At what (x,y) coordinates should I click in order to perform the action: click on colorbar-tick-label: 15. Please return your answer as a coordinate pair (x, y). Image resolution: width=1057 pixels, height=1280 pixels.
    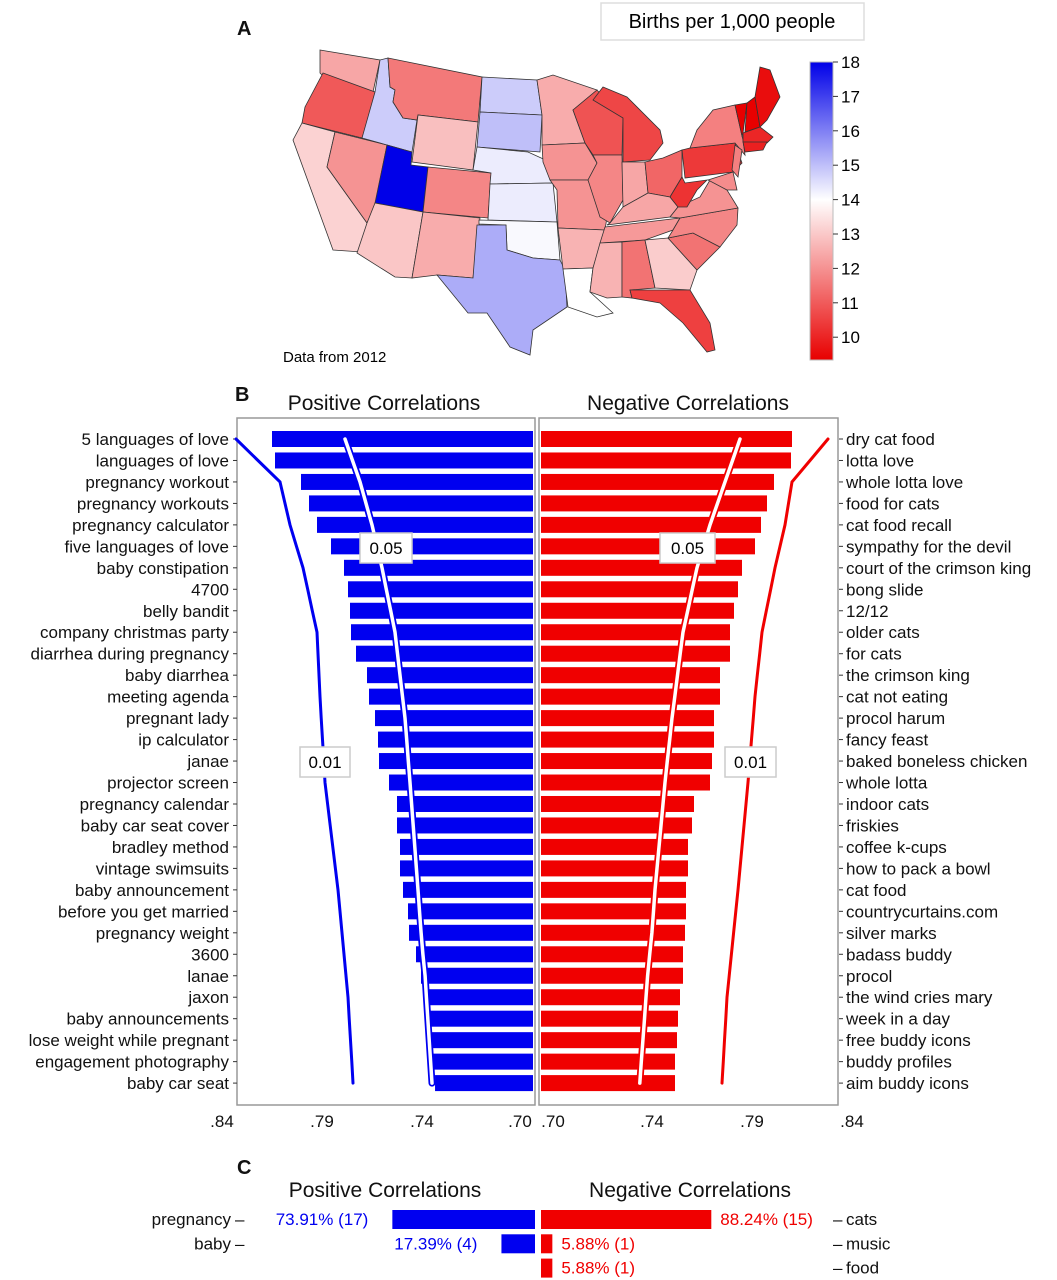
    Looking at the image, I should click on (850, 165).